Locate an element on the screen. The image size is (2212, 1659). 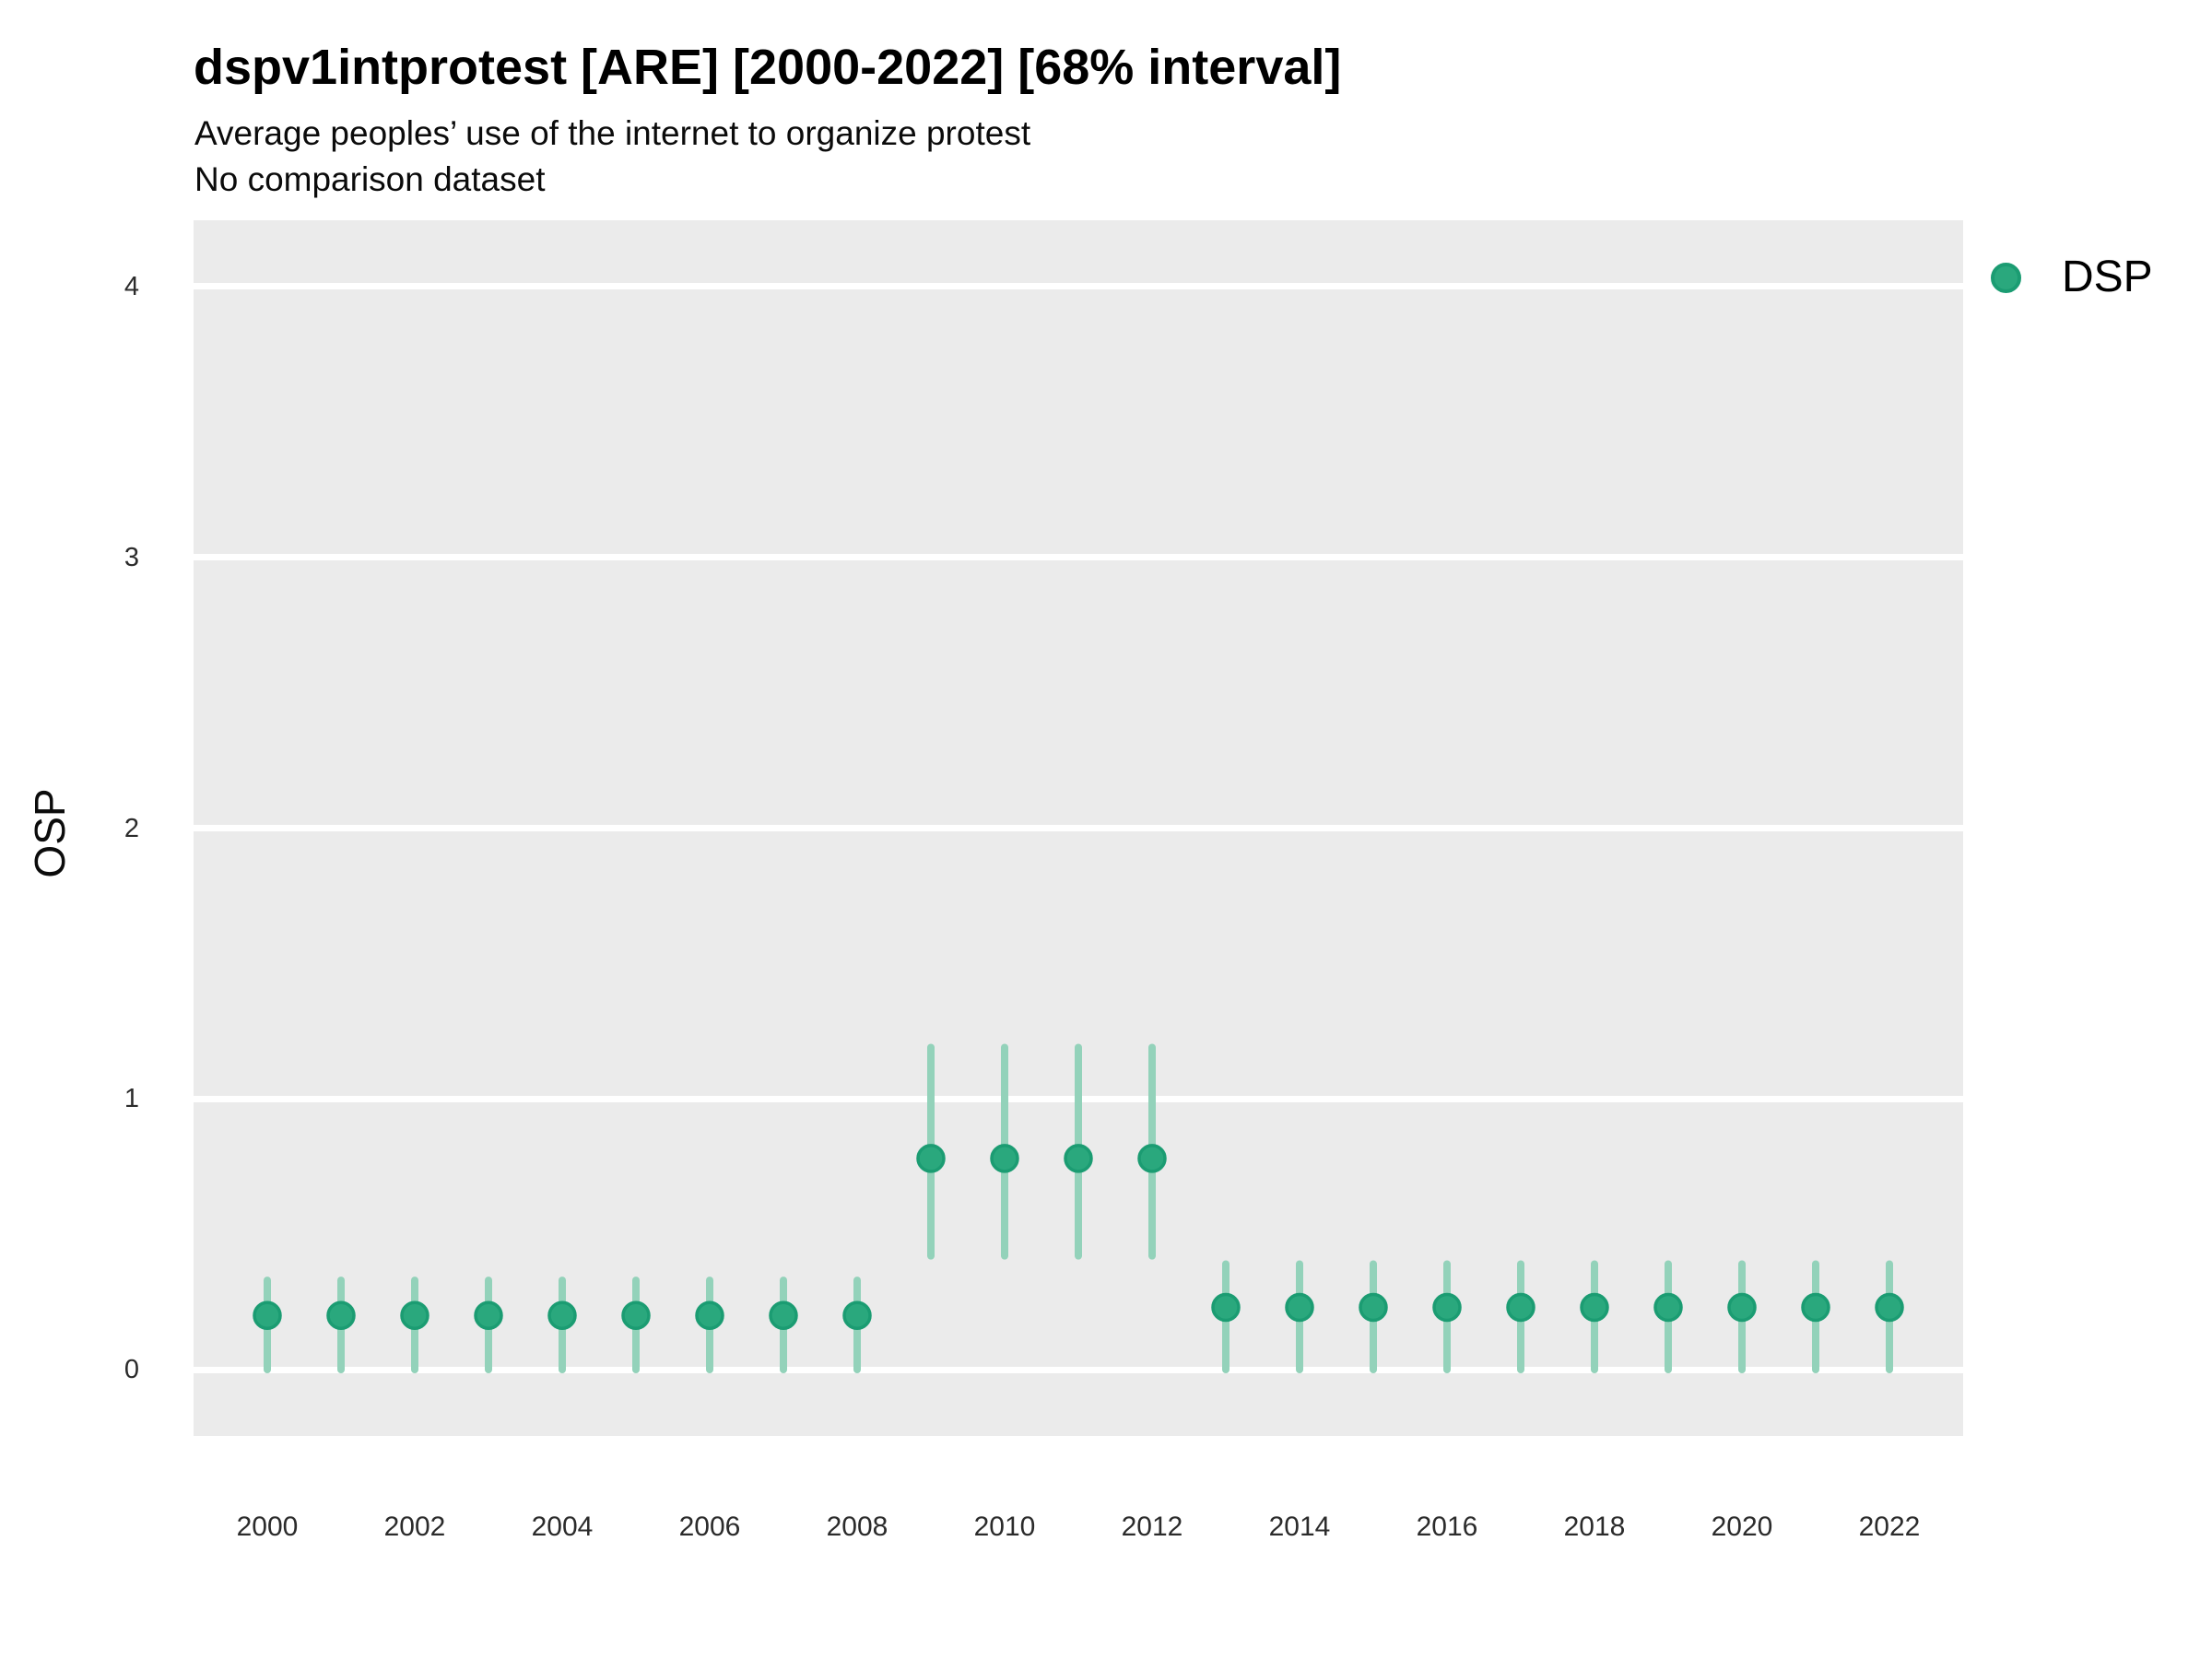
y-tick-label: 3 is located at coordinates (131, 557).